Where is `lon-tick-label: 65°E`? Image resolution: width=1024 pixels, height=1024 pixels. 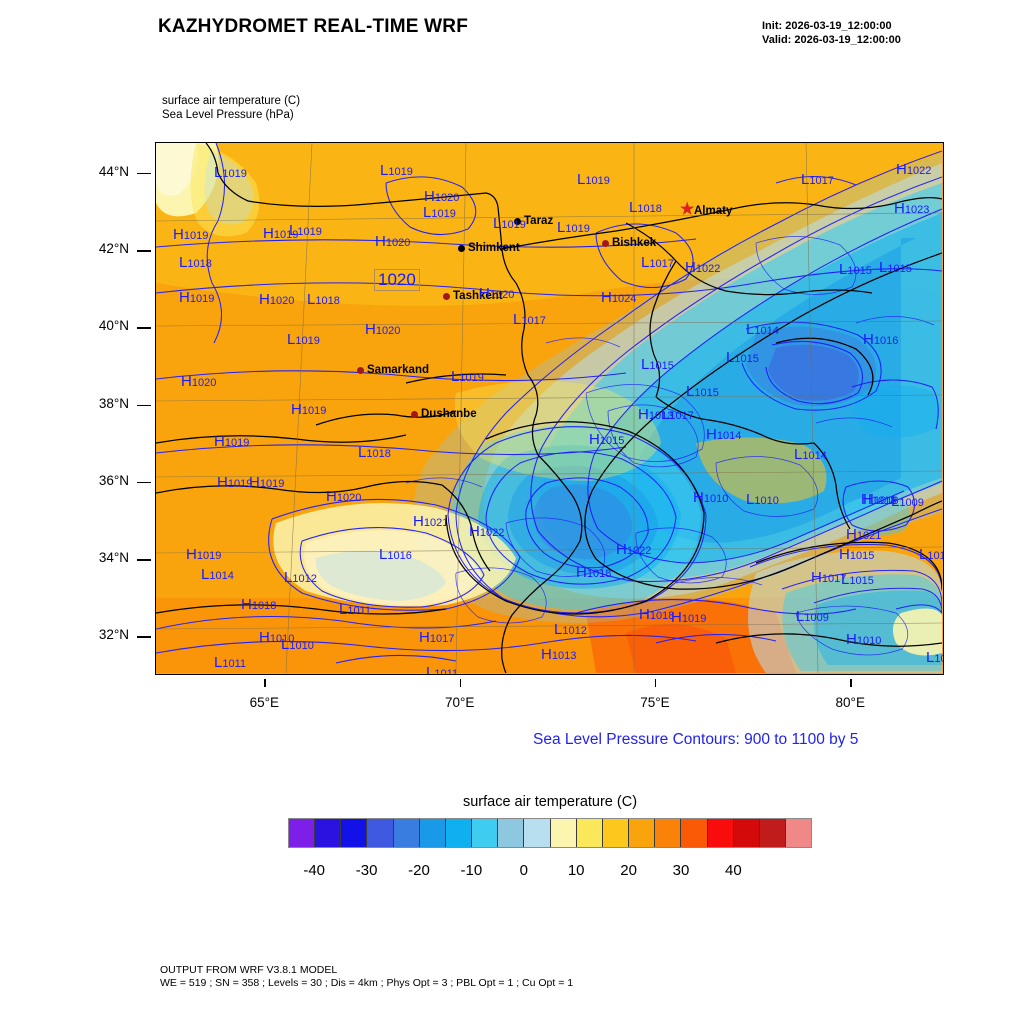
lon-tick-label: 65°E is located at coordinates (264, 702).